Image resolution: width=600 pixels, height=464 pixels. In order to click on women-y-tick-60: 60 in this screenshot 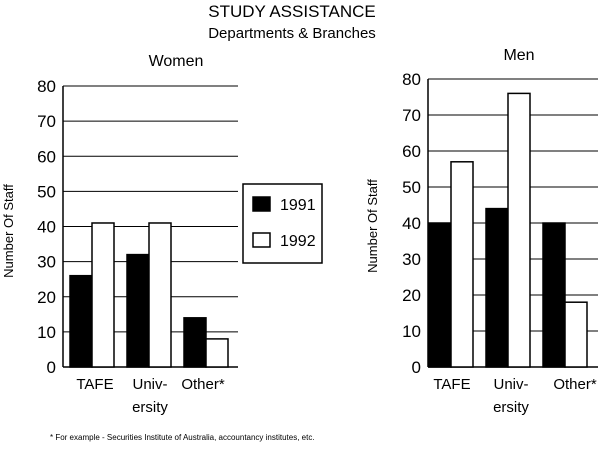, I will do `click(46, 156)`.